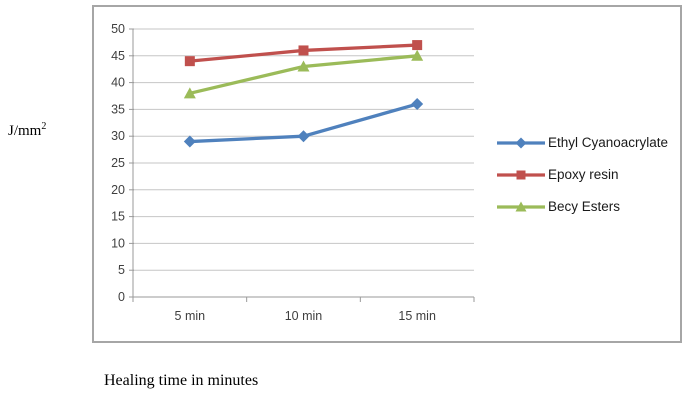 Image resolution: width=690 pixels, height=400 pixels. Describe the element at coordinates (417, 316) in the screenshot. I see `x-tick-label: 15 min` at that location.